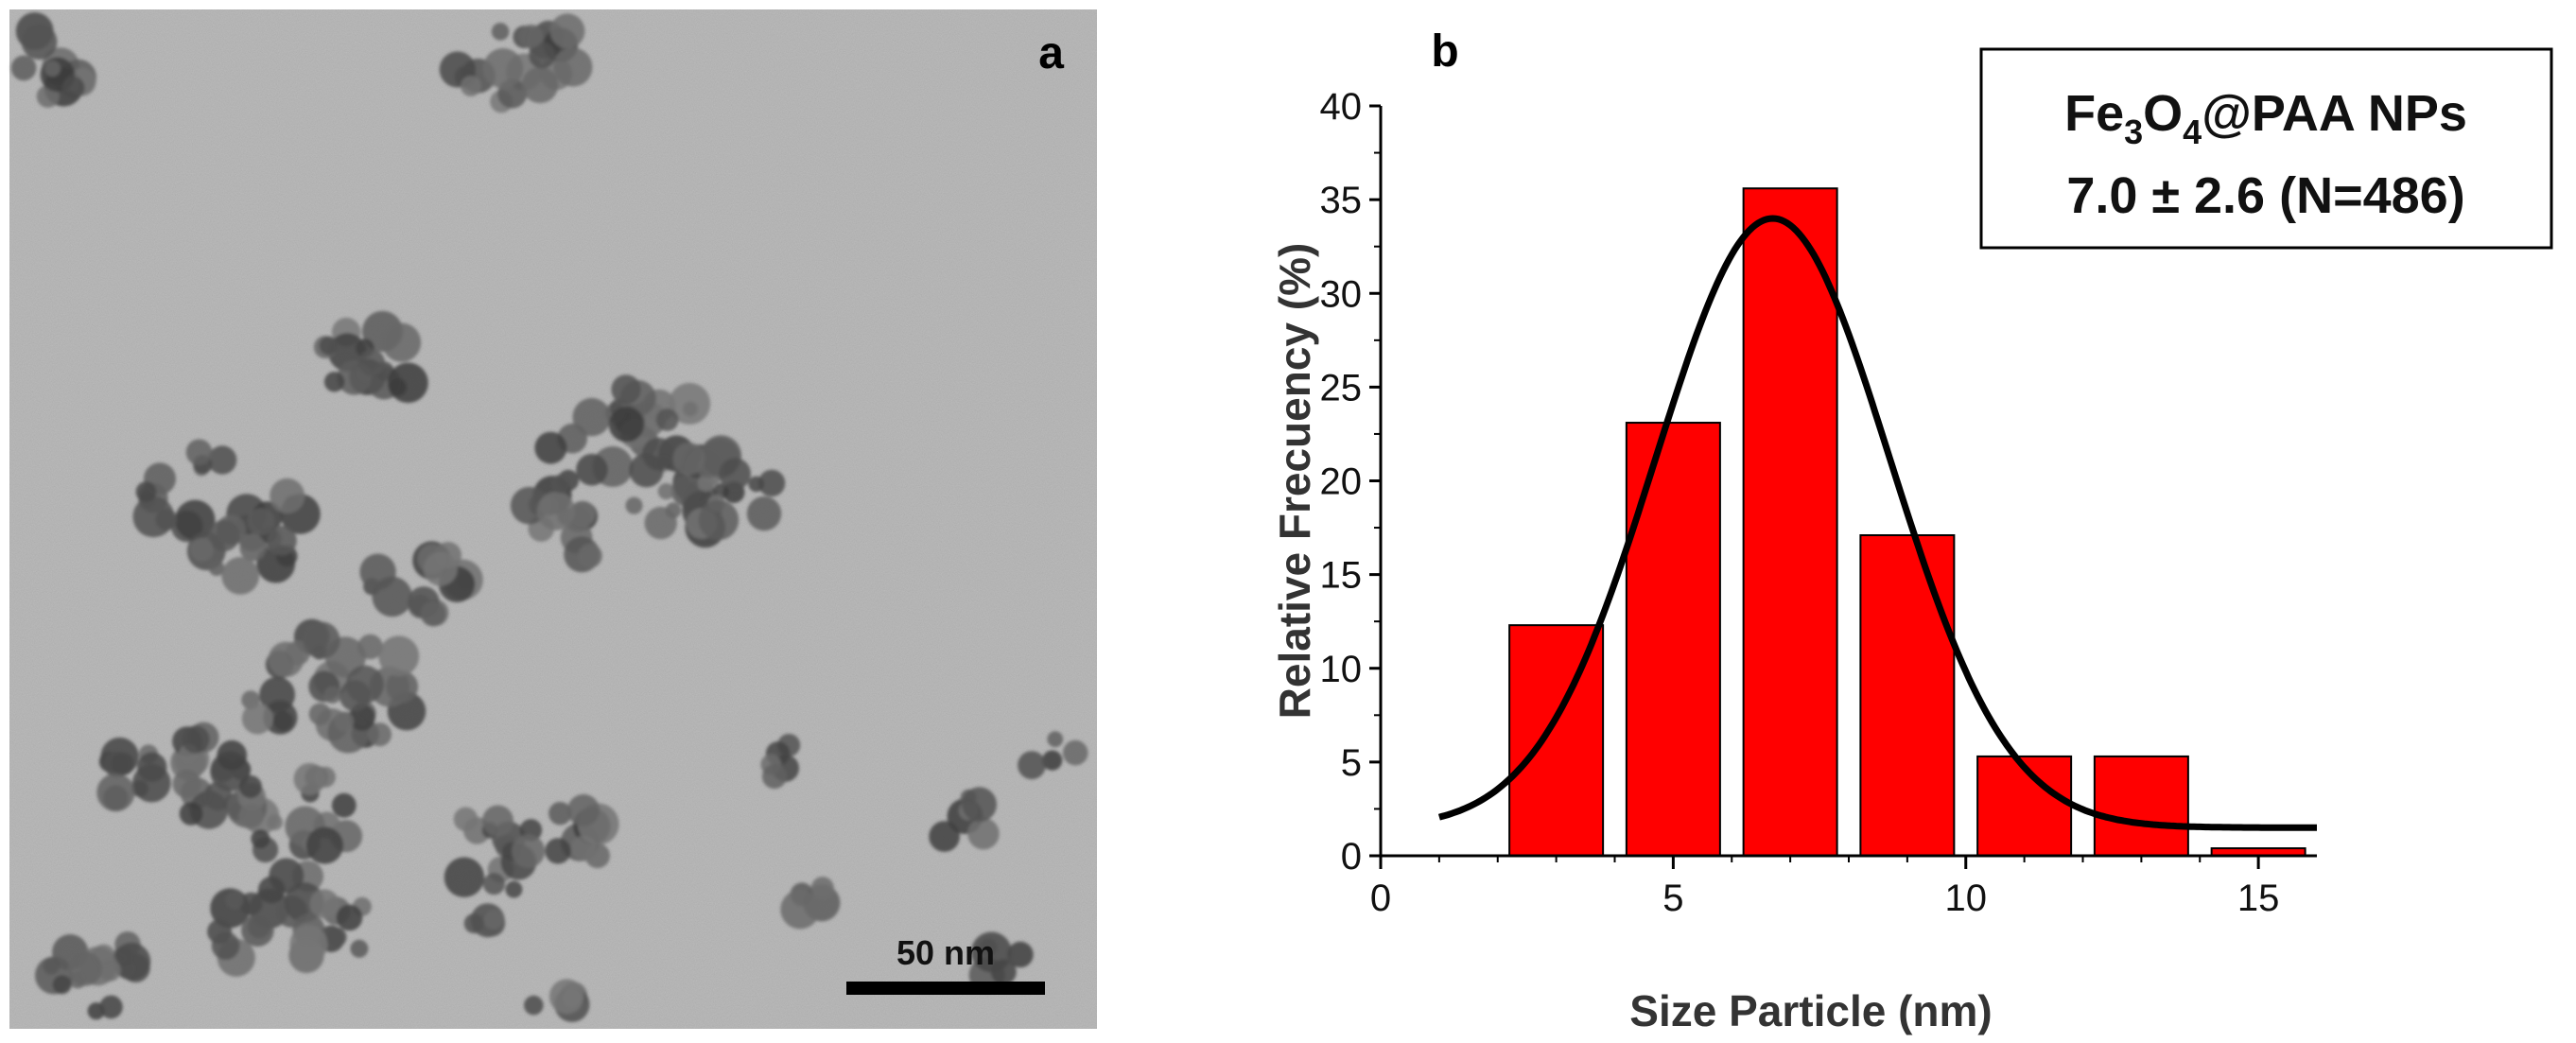  I want to click on legend-statistics: 7.0 ± 2.6 (N=486), so click(2265, 195).